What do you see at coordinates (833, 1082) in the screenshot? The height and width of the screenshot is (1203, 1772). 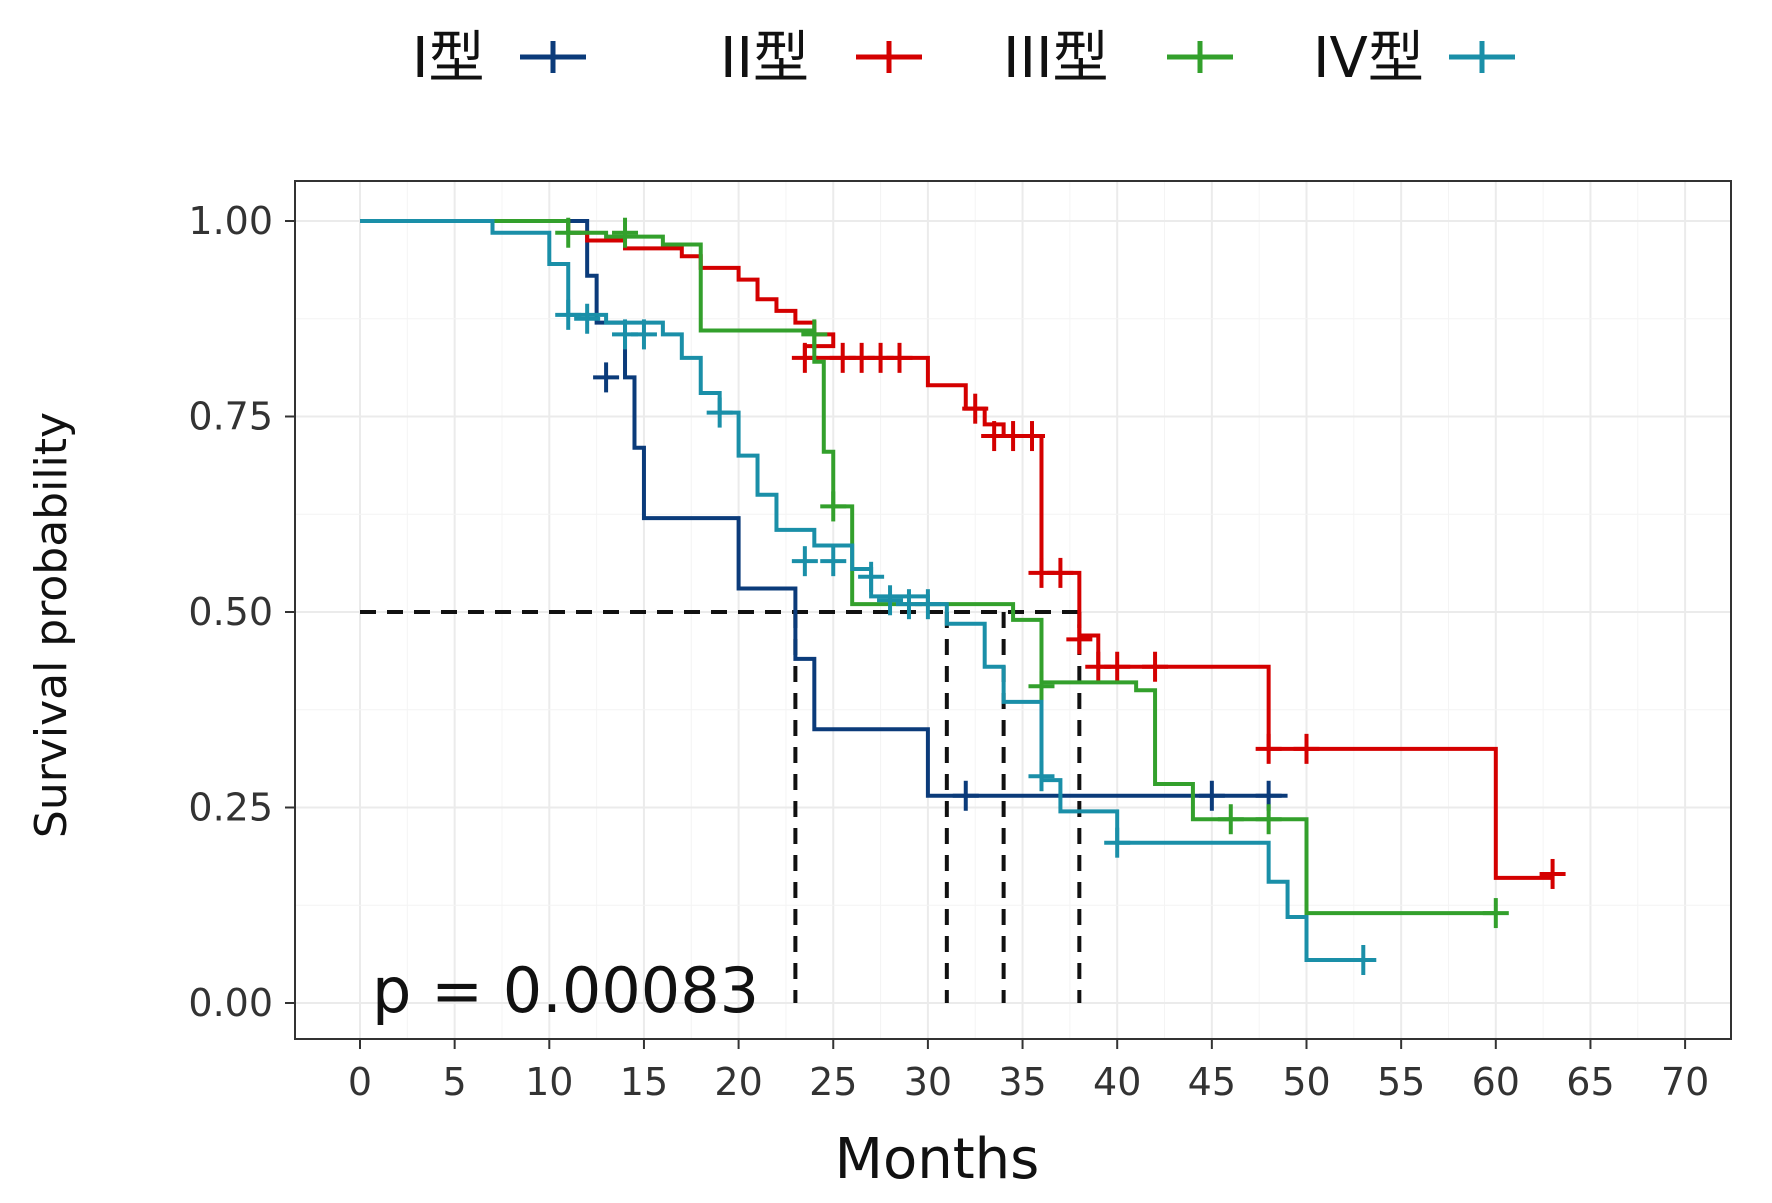 I see `x-tick-label: 25` at bounding box center [833, 1082].